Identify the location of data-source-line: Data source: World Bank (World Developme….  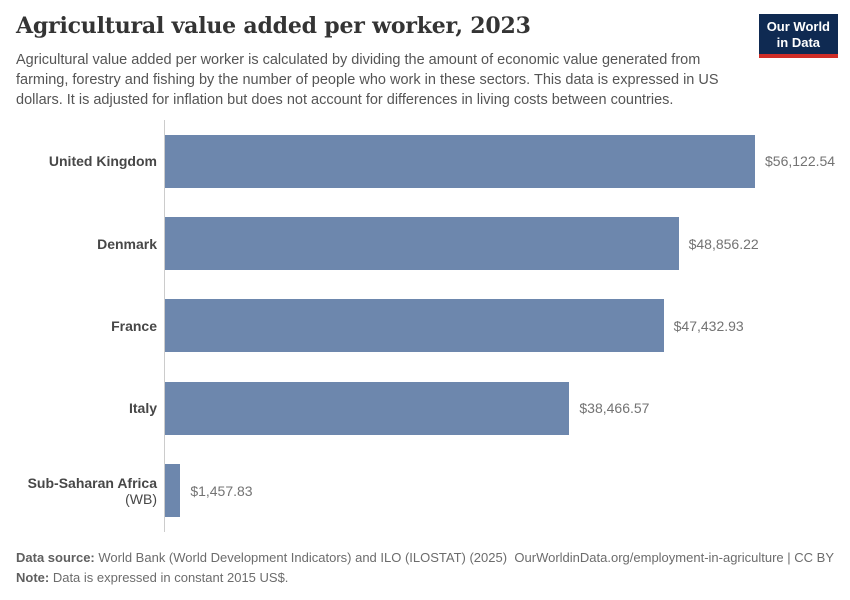
(425, 558).